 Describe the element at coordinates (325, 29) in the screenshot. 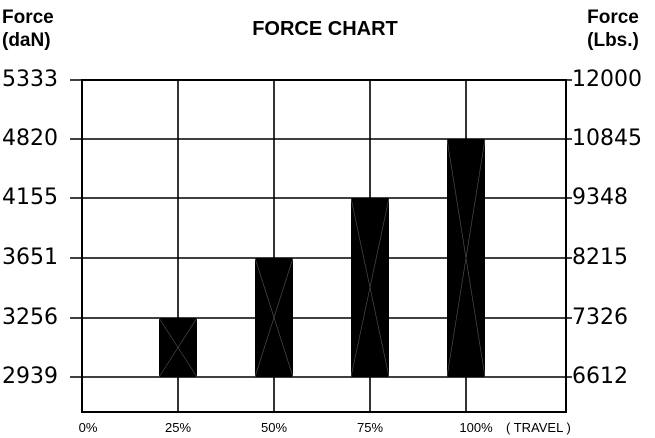

I see `chart-title: FORCE CHART` at that location.